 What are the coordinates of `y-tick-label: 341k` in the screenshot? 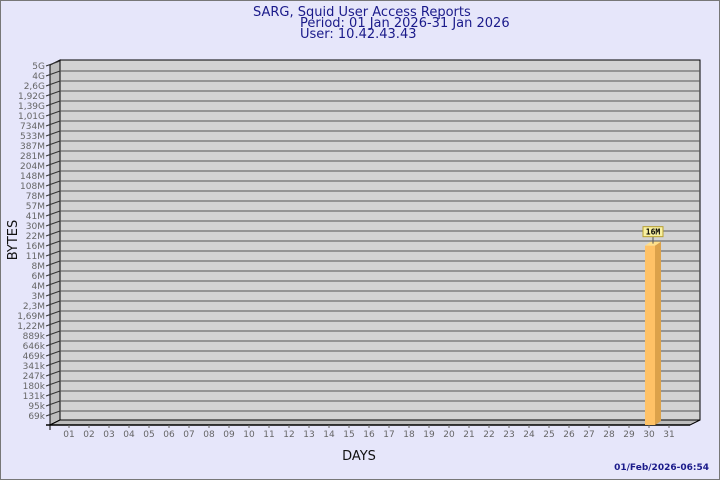 It's located at (34, 367).